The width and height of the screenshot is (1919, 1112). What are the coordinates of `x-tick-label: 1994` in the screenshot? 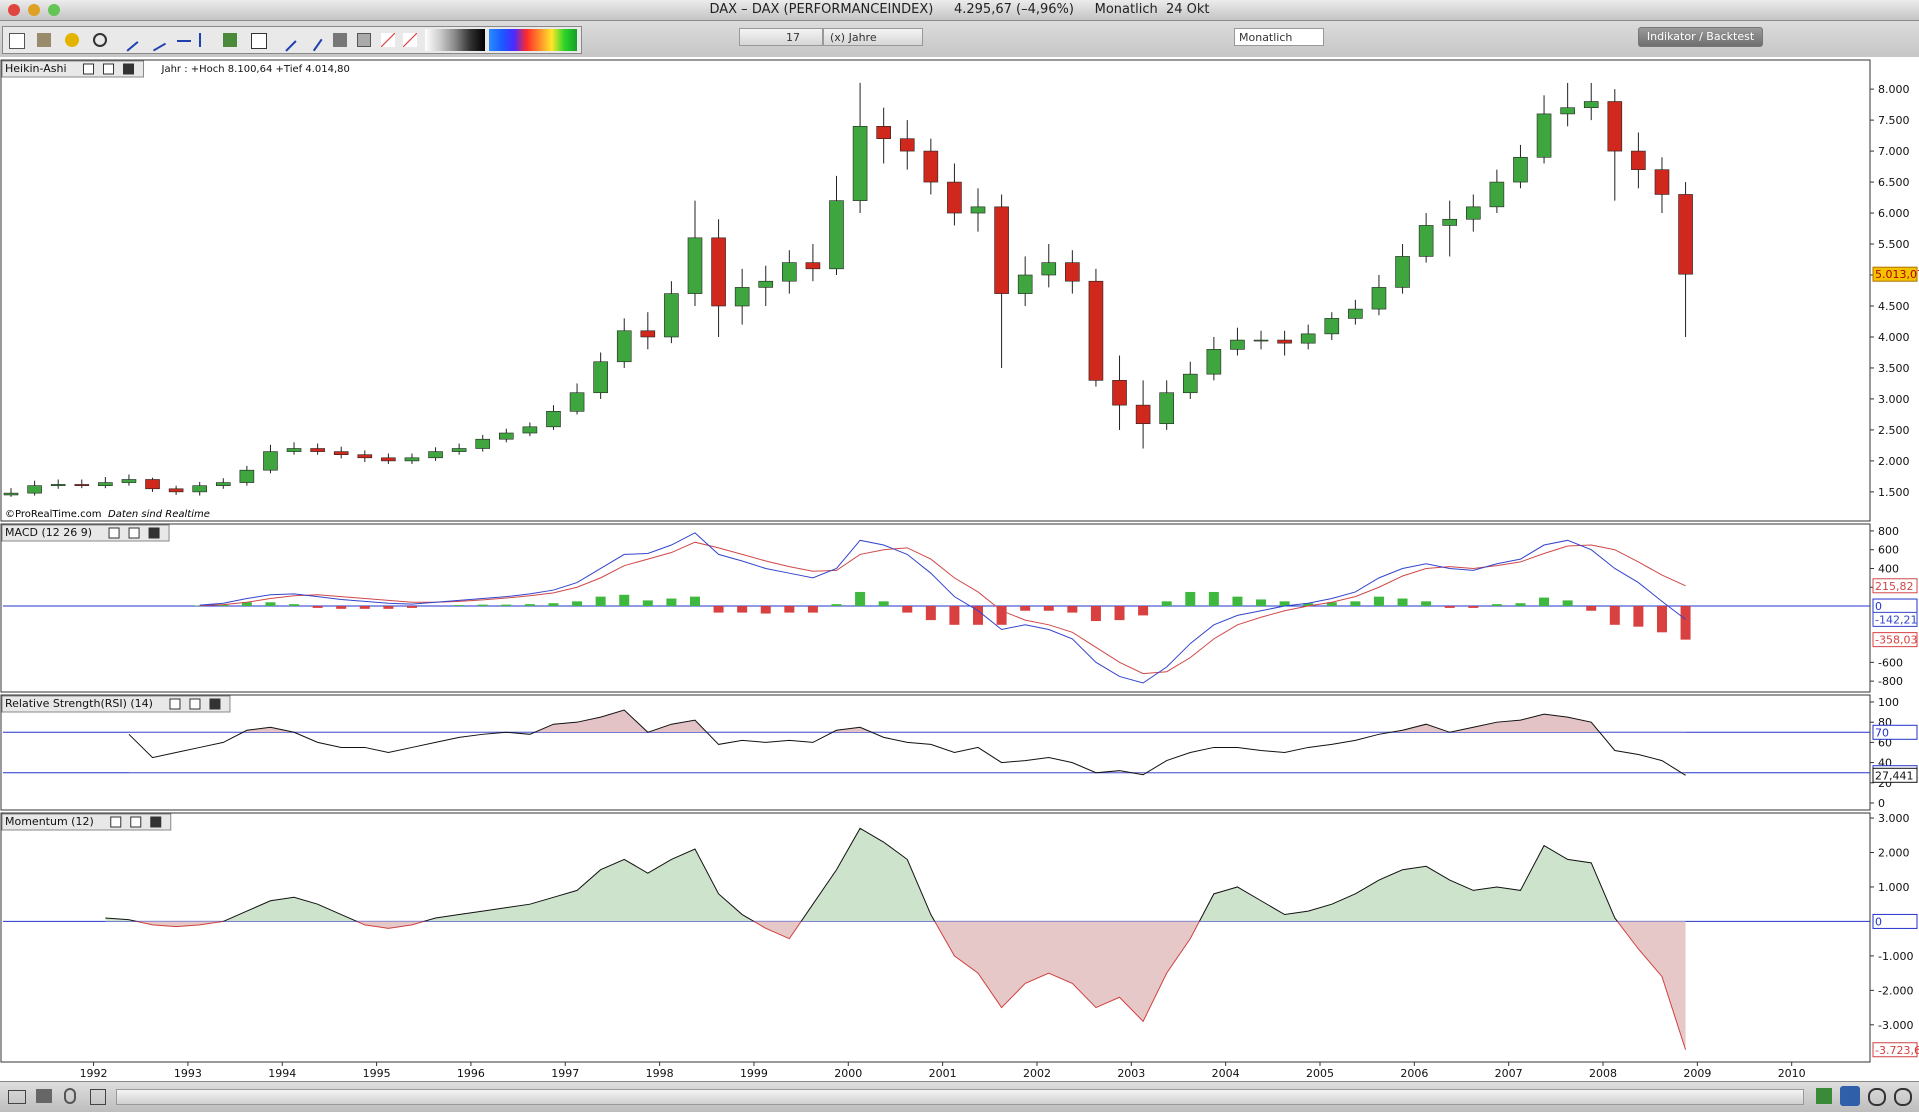 It's located at (282, 1073).